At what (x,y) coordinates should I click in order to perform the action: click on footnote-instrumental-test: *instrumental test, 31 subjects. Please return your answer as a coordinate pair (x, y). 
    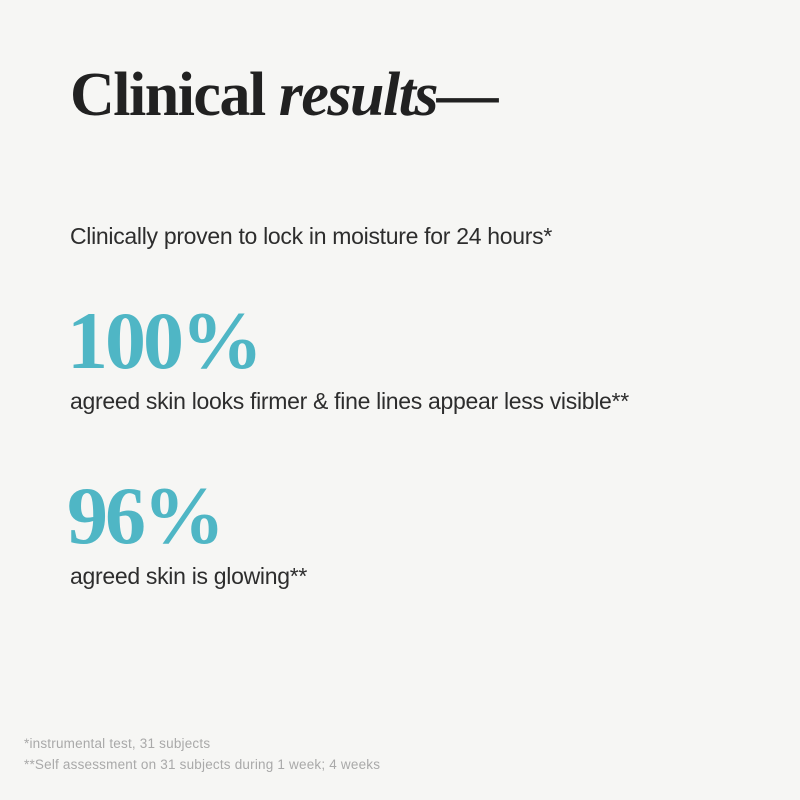
    Looking at the image, I should click on (117, 743).